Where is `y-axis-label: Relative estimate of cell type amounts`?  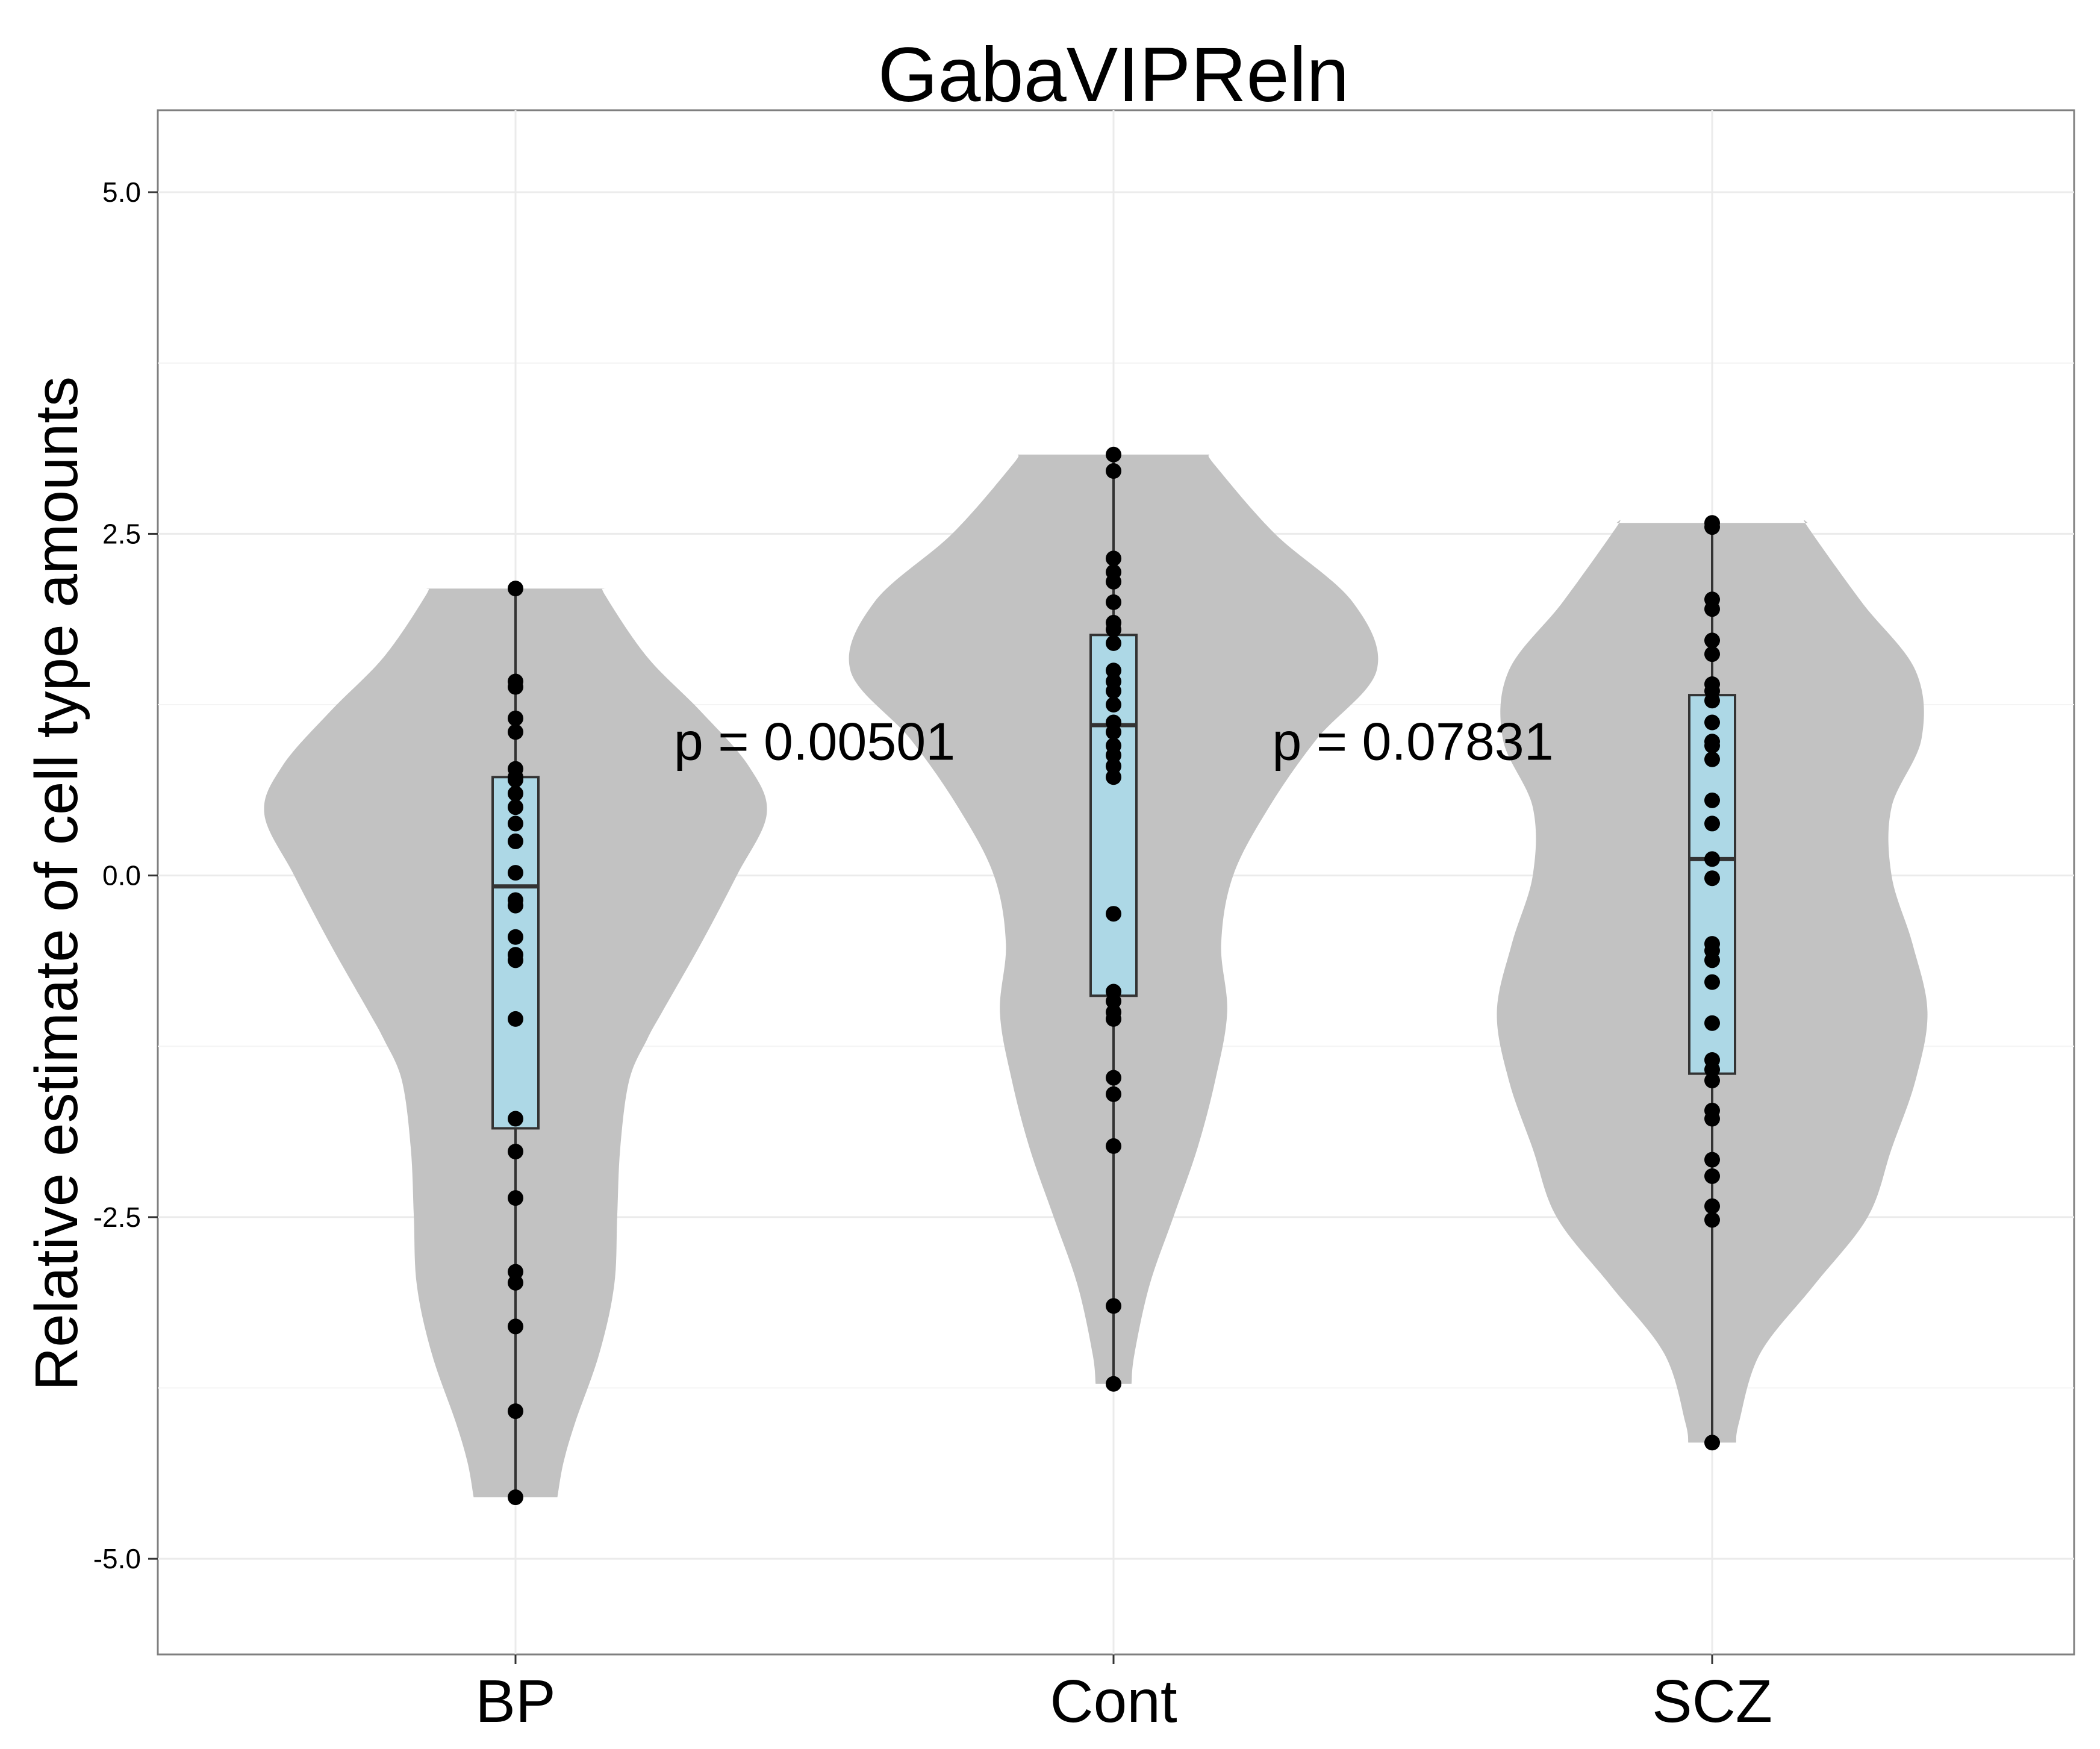 y-axis-label: Relative estimate of cell type amounts is located at coordinates (57, 884).